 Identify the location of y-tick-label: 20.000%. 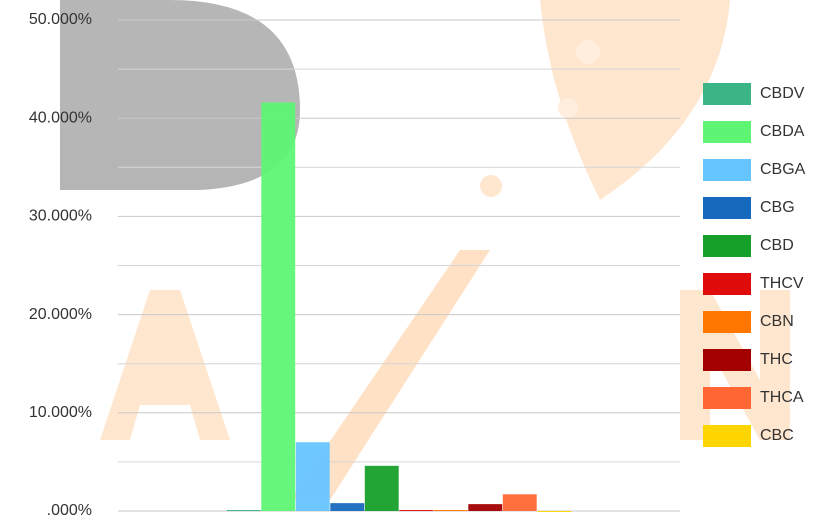
(60, 314).